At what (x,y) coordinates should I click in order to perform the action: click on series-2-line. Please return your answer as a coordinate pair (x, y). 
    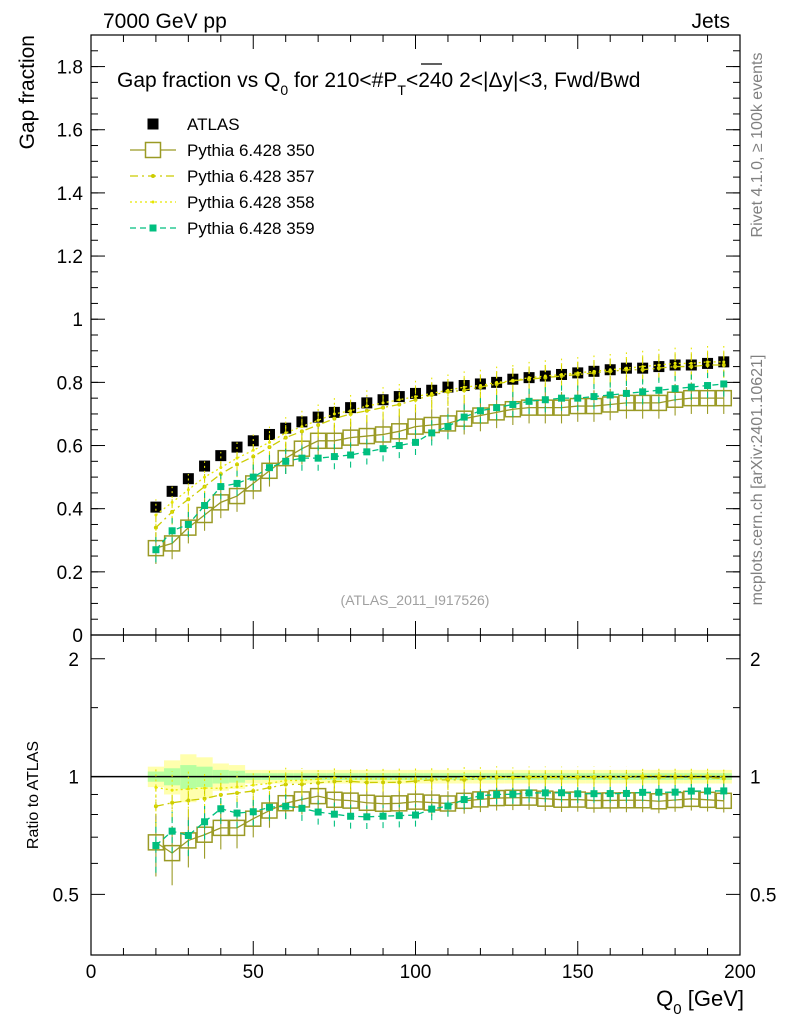
    Looking at the image, I should click on (439, 446).